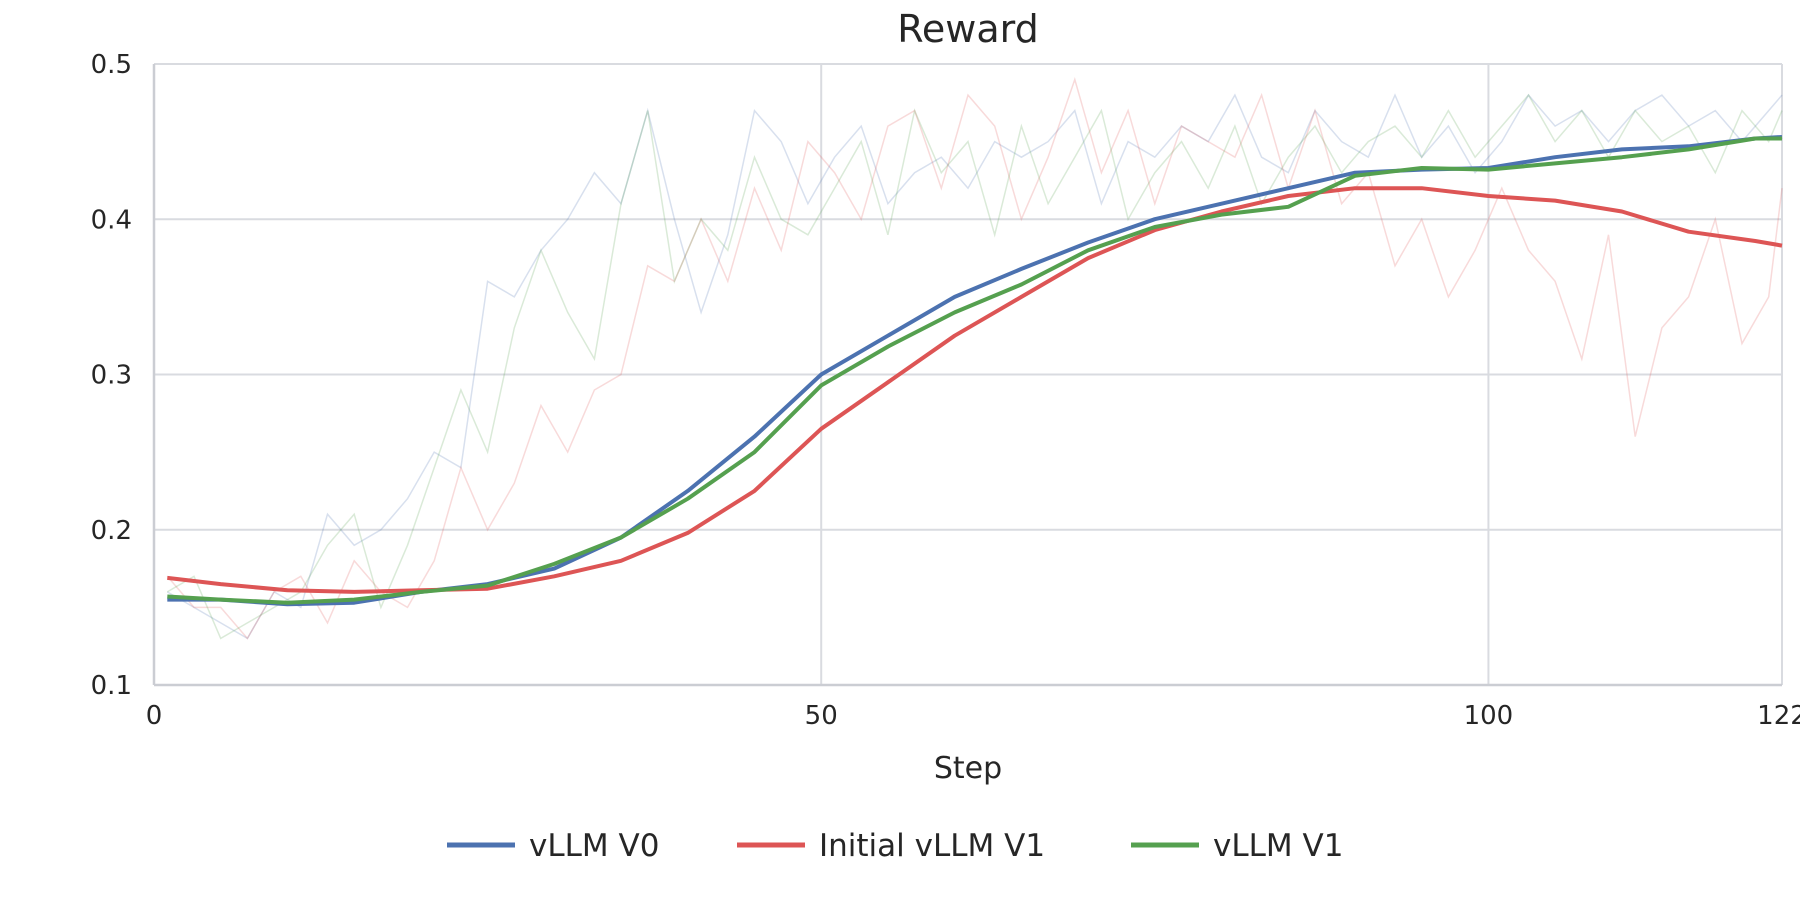 The image size is (1800, 919). I want to click on y-tick-label: 0.5, so click(111, 65).